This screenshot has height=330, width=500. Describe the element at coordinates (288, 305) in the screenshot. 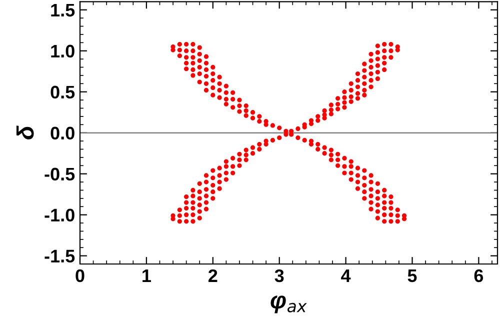

I see `x-axis-title: φ$_{ax}$` at that location.